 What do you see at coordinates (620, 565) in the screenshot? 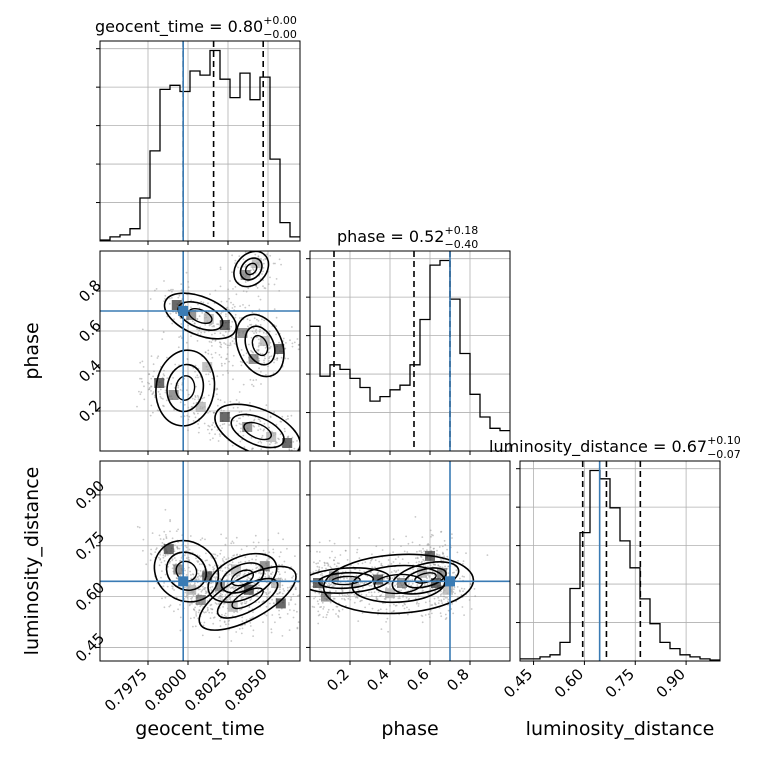
I see `histogram-step` at bounding box center [620, 565].